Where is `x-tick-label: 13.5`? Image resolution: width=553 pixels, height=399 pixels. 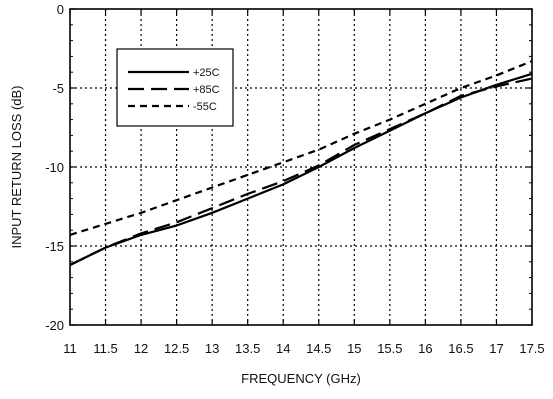 x-tick-label: 13.5 is located at coordinates (247, 348).